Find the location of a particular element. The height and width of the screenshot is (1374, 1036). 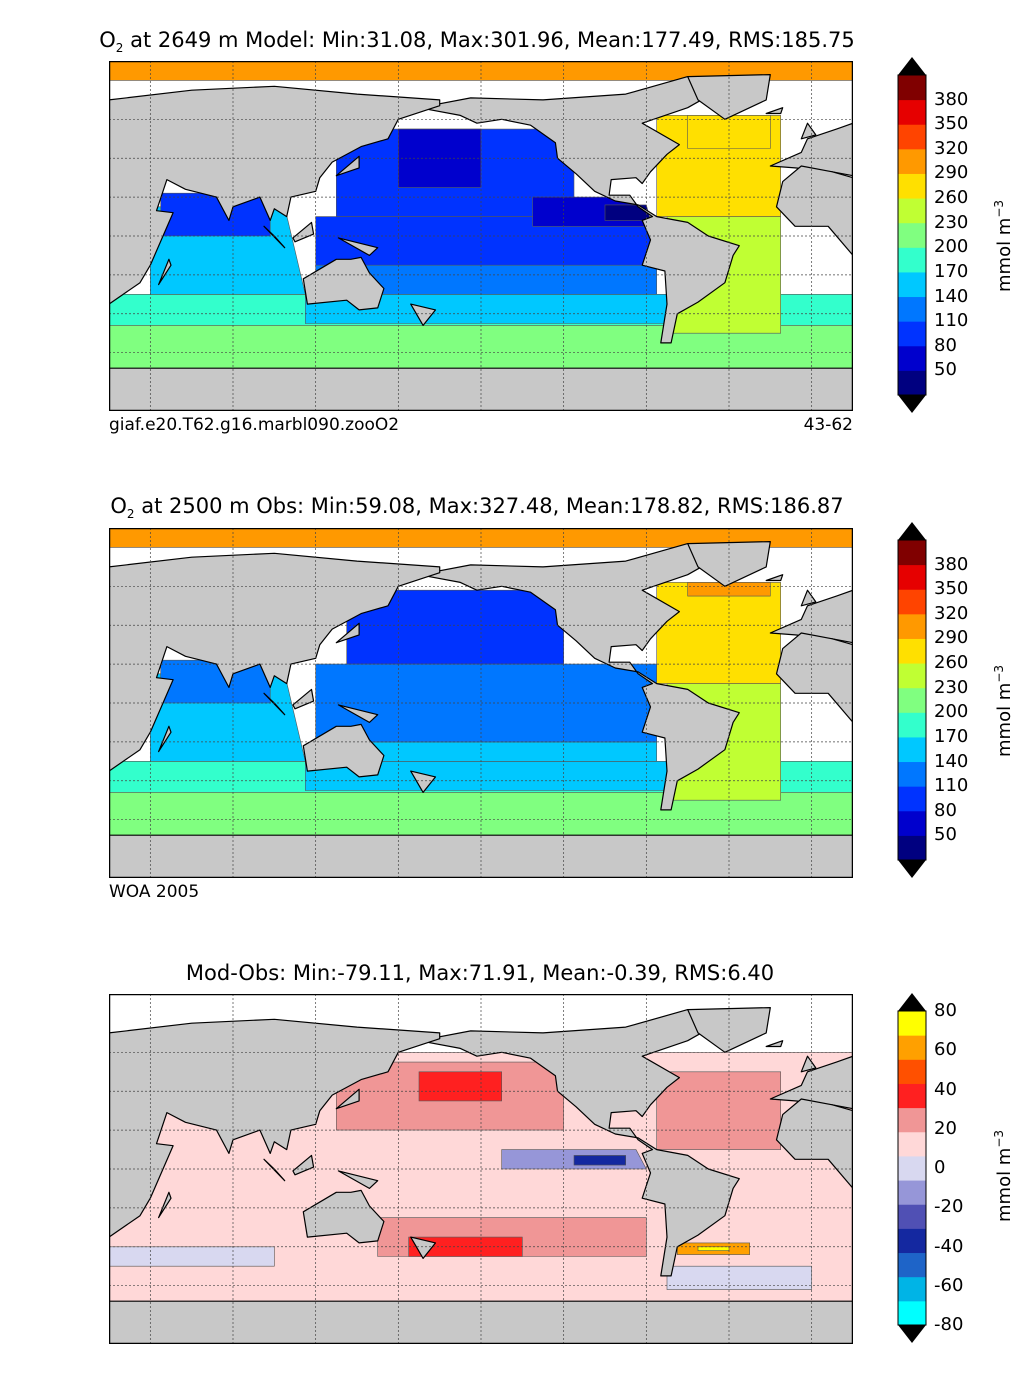

colorbar-tick-label: 140 is located at coordinates (951, 761).